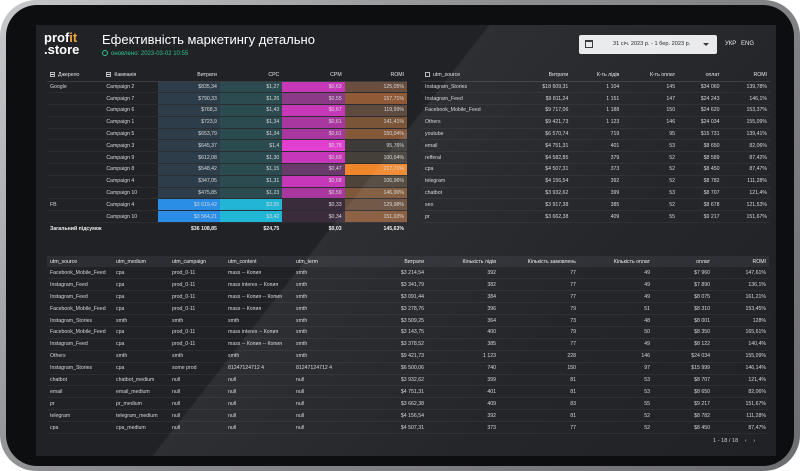 This screenshot has height=471, width=800. What do you see at coordinates (596, 122) in the screenshot?
I see `utm-row: Others $9 421,73 1 123 146 $24 034 155,09%` at bounding box center [596, 122].